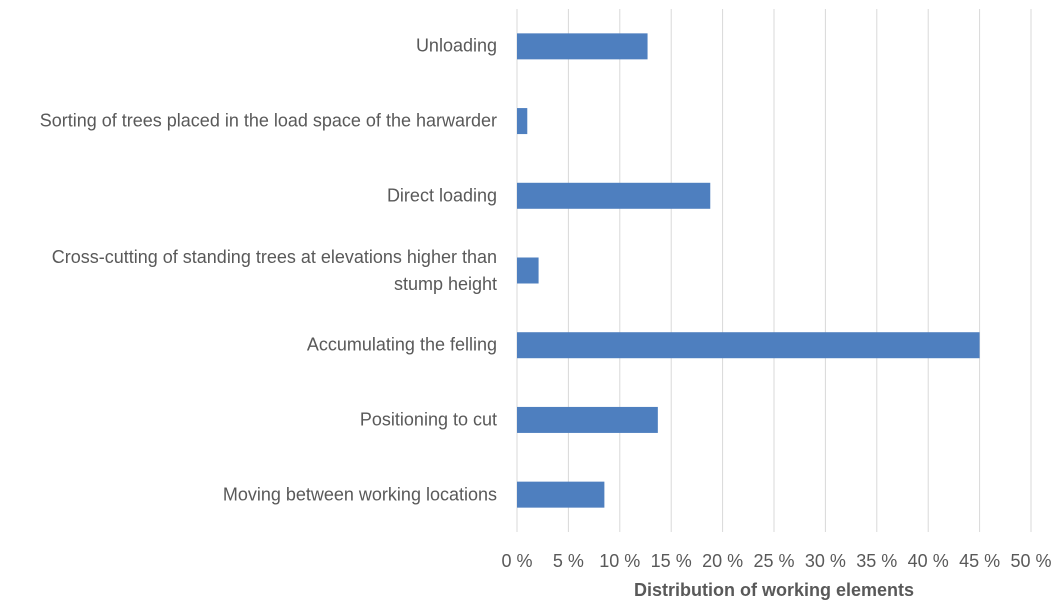 This screenshot has width=1059, height=606. Describe the element at coordinates (671, 561) in the screenshot. I see `x-tick-label: 15 %` at that location.